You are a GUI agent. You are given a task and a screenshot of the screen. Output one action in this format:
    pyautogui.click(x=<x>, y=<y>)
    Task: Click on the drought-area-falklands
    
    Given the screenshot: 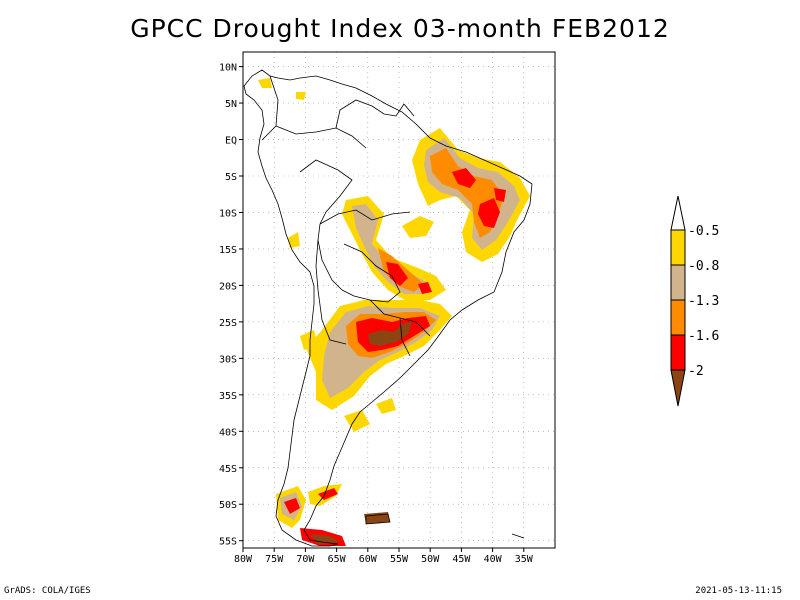 What is the action you would take?
    pyautogui.click(x=377, y=518)
    